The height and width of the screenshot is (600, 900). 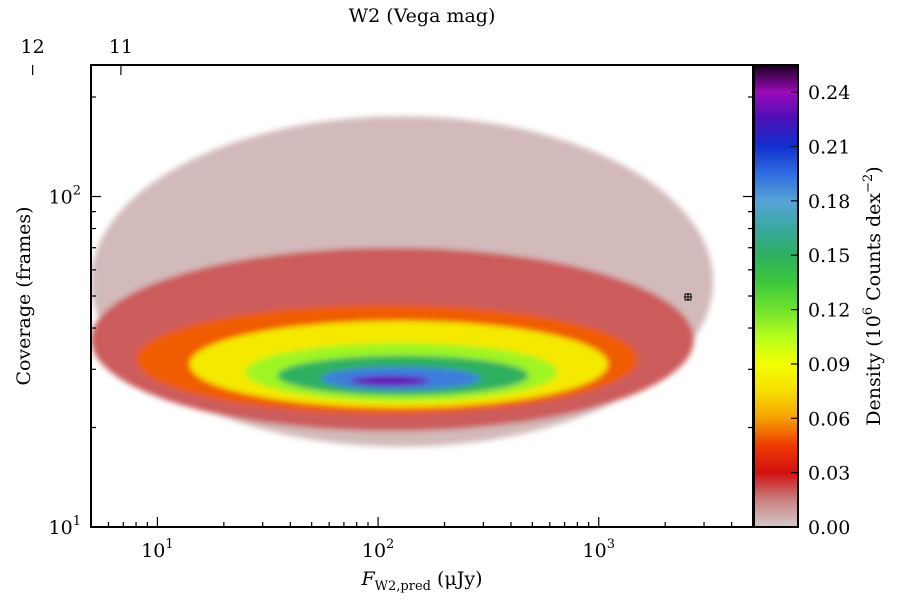 I want to click on top-tick-label: 12, so click(x=33, y=47).